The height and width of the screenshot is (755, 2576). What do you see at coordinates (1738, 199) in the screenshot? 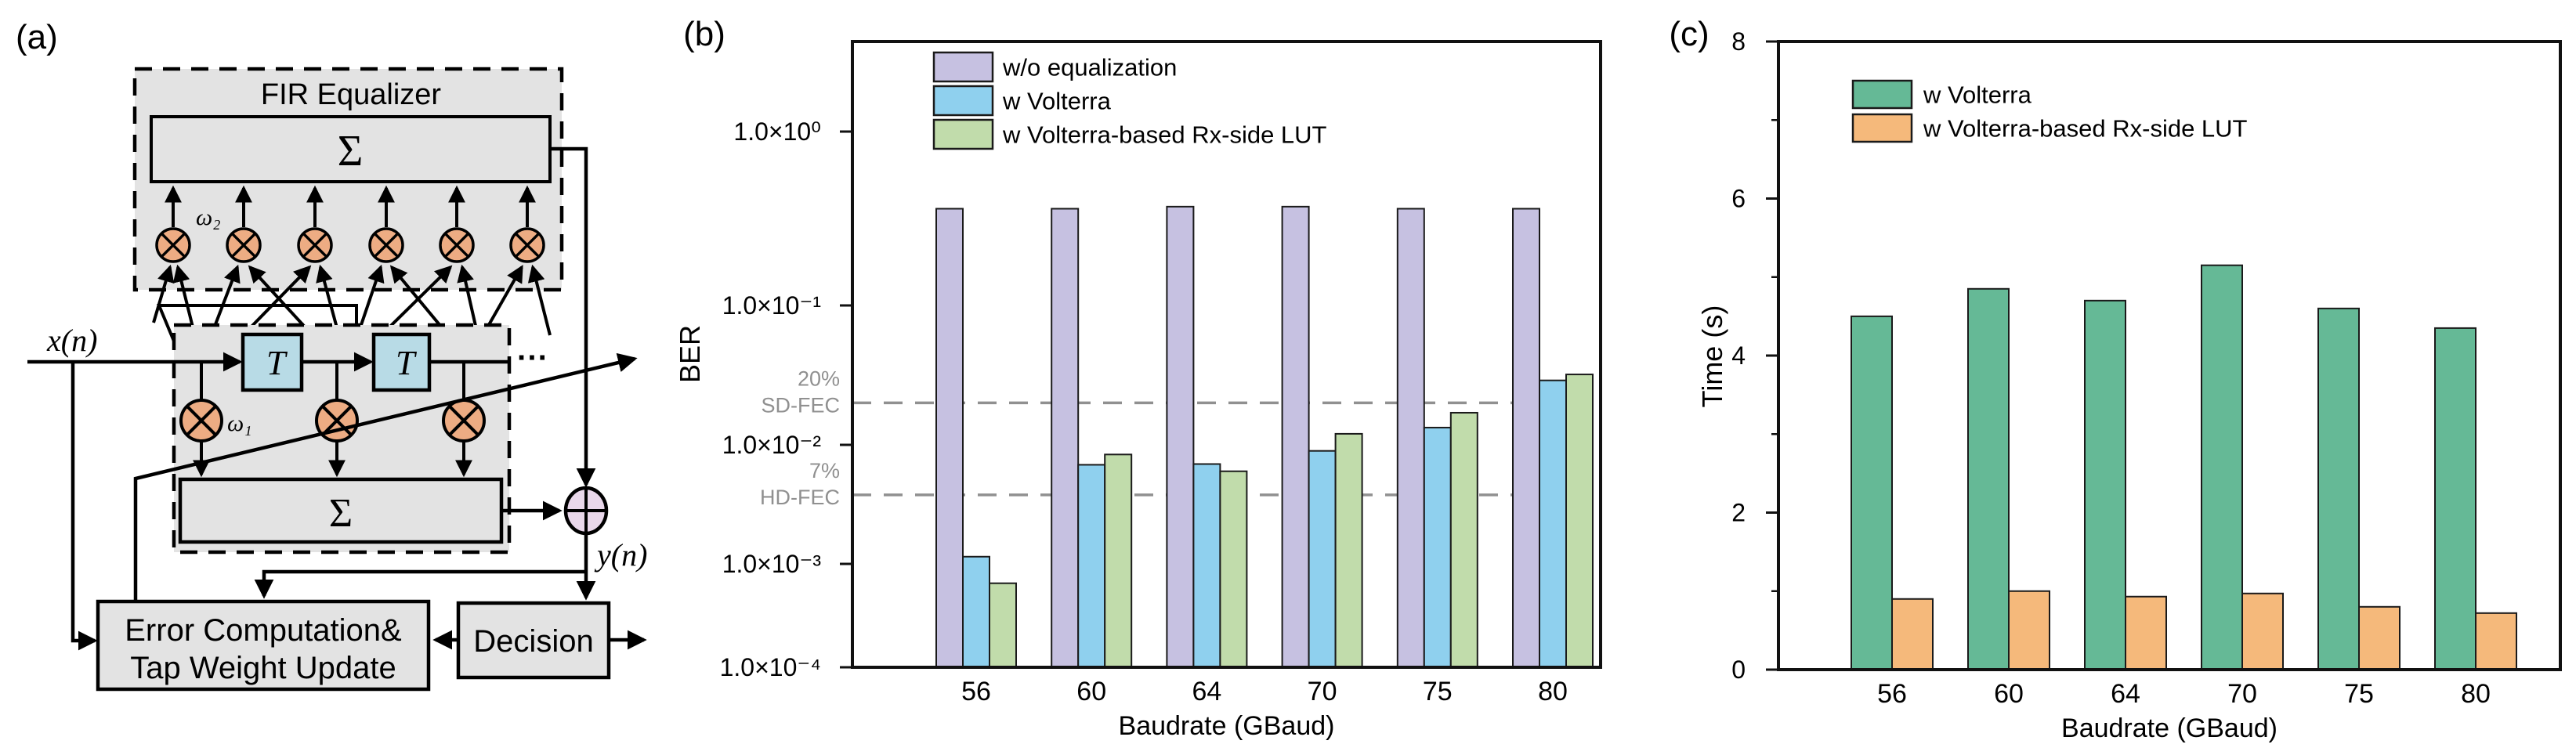
I see `y-tick-label: 6` at bounding box center [1738, 199].